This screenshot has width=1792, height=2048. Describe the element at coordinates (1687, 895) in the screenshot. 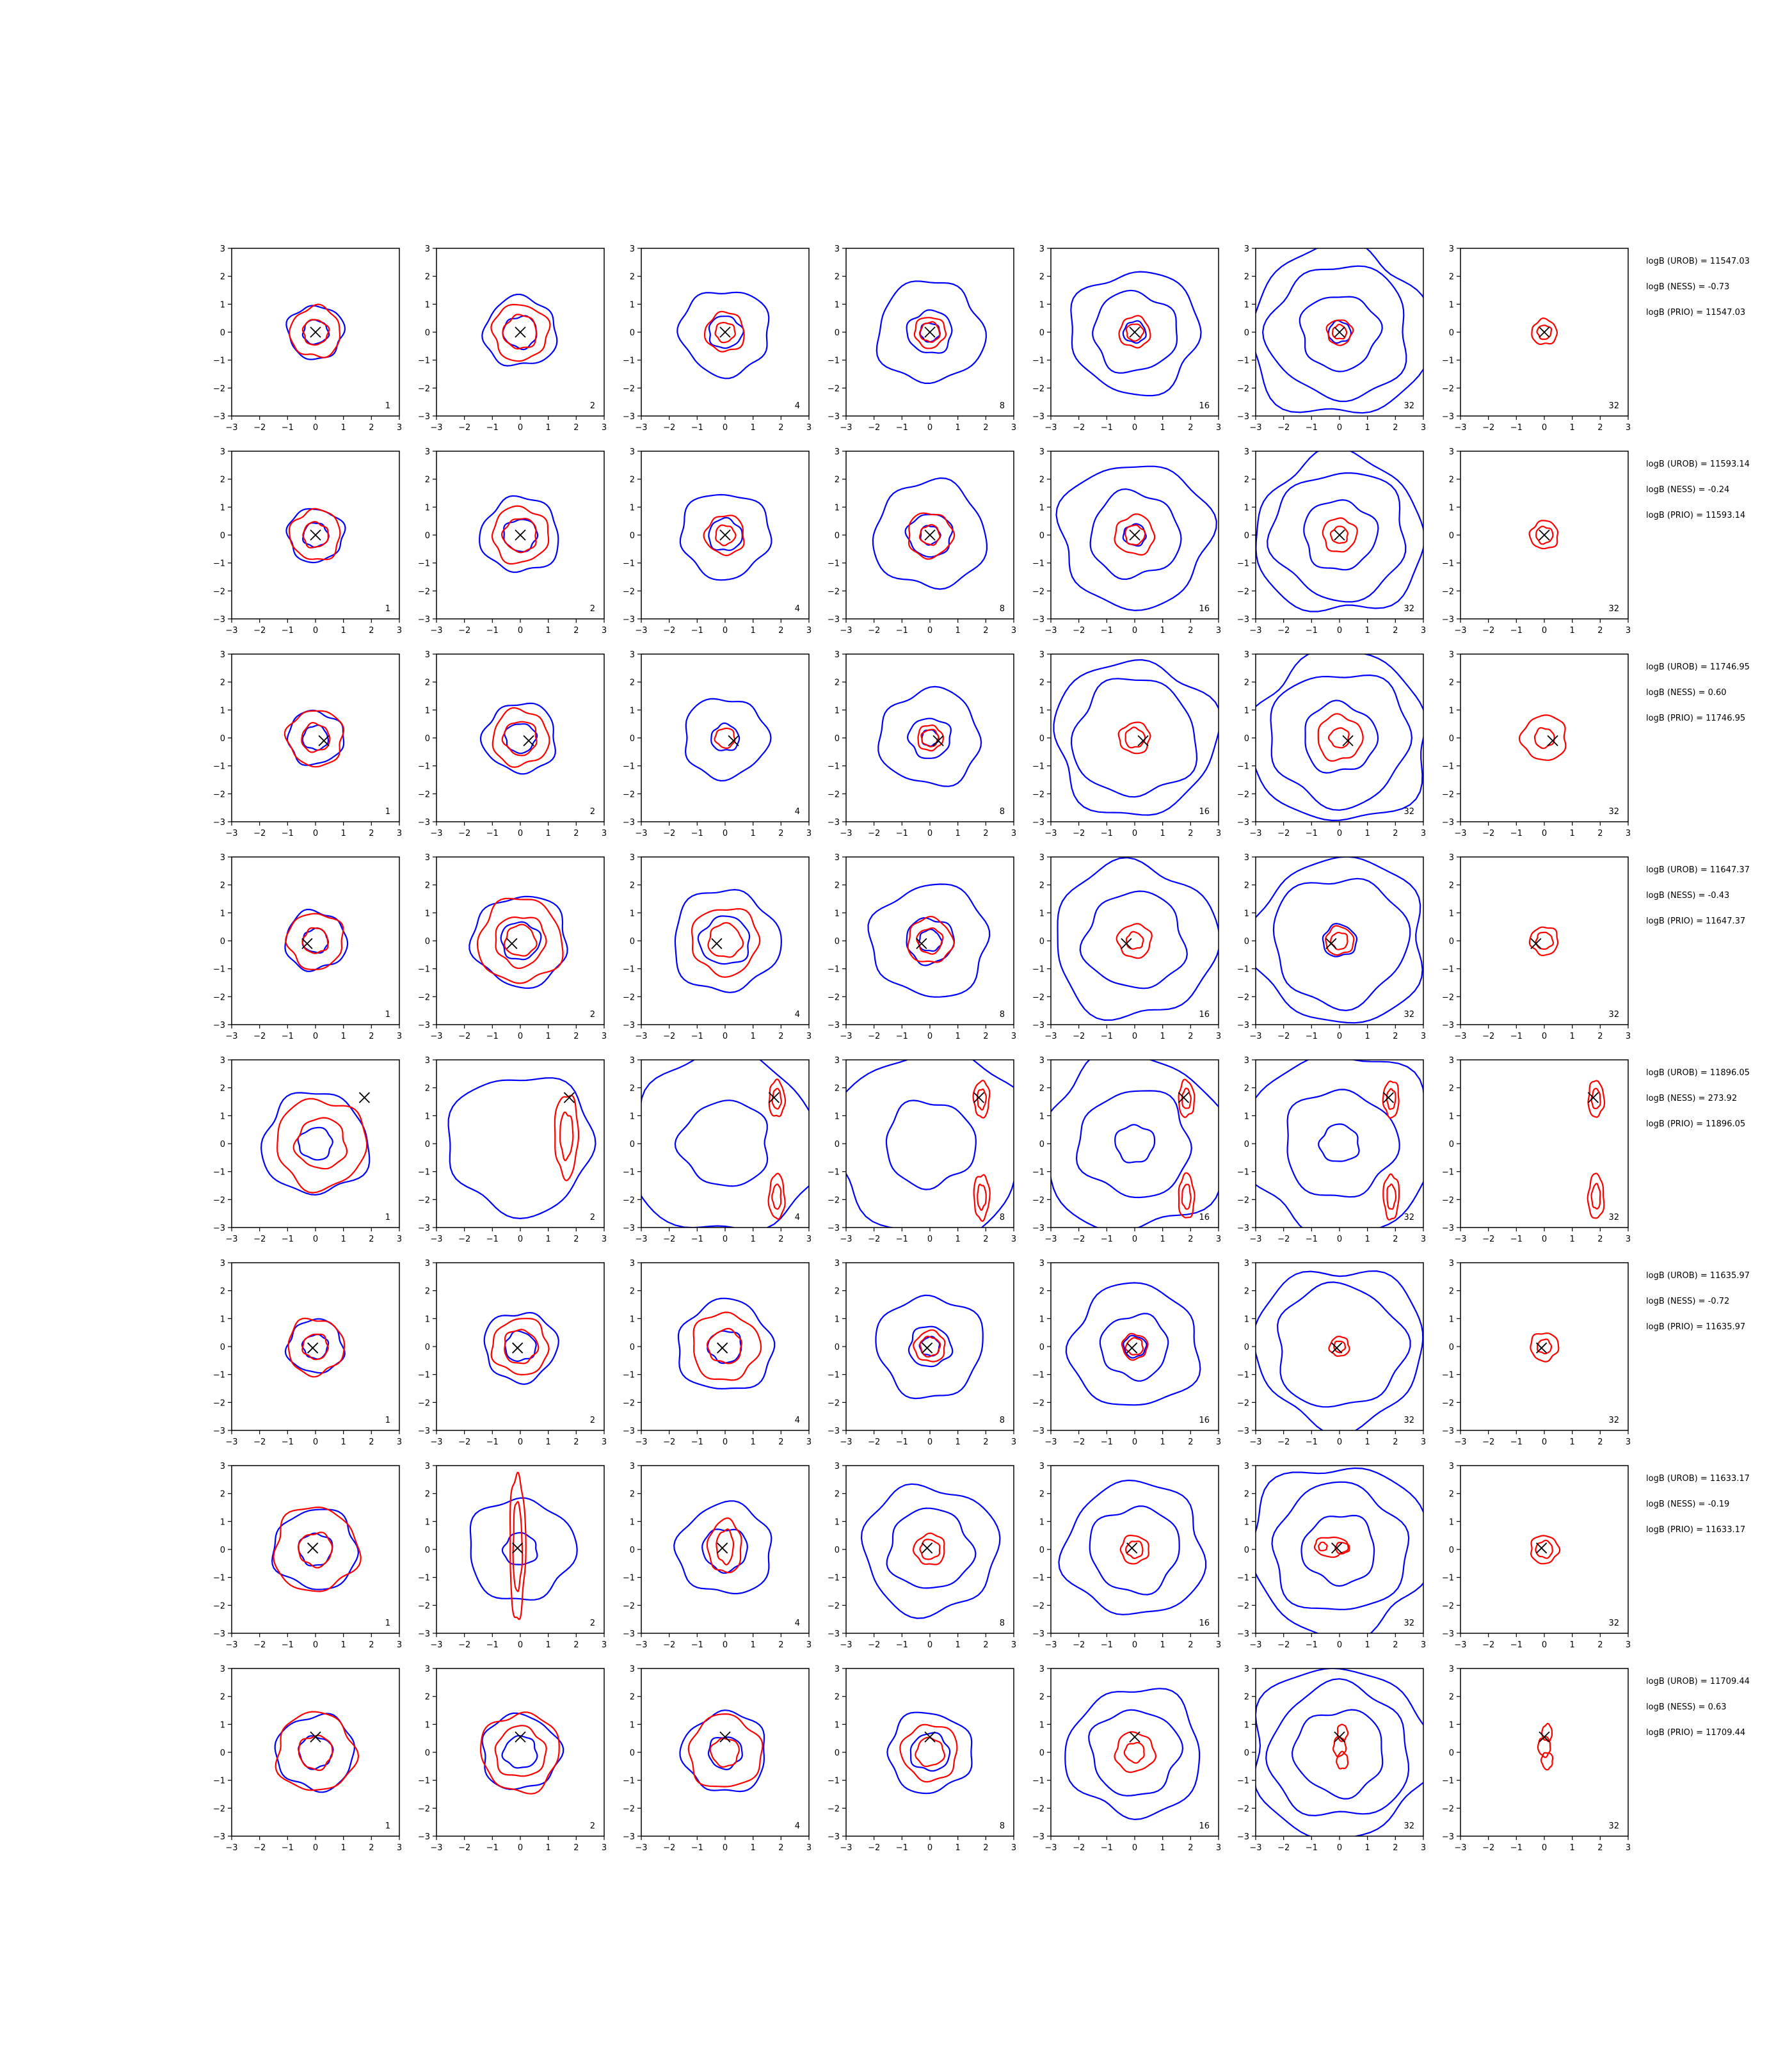

I see `logB-ness-label: logB (NESS) = -0.43` at that location.